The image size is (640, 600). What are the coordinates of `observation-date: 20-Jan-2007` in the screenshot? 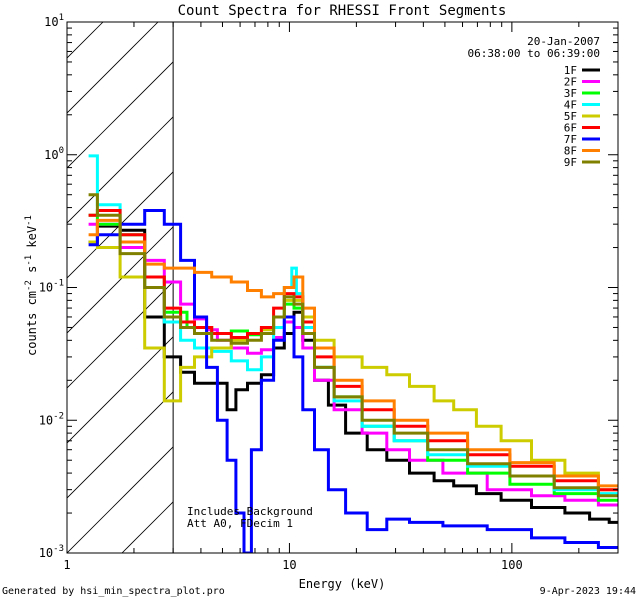 It's located at (563, 41).